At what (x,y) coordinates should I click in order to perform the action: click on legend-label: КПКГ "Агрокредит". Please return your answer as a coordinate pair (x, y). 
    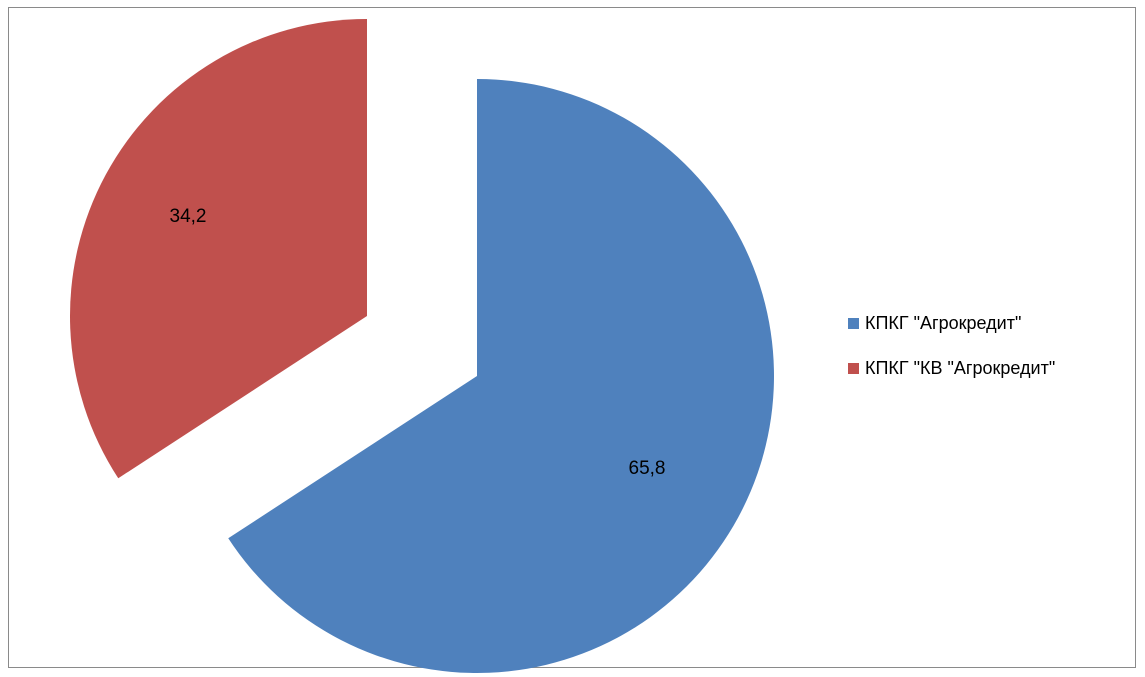
    Looking at the image, I should click on (943, 322).